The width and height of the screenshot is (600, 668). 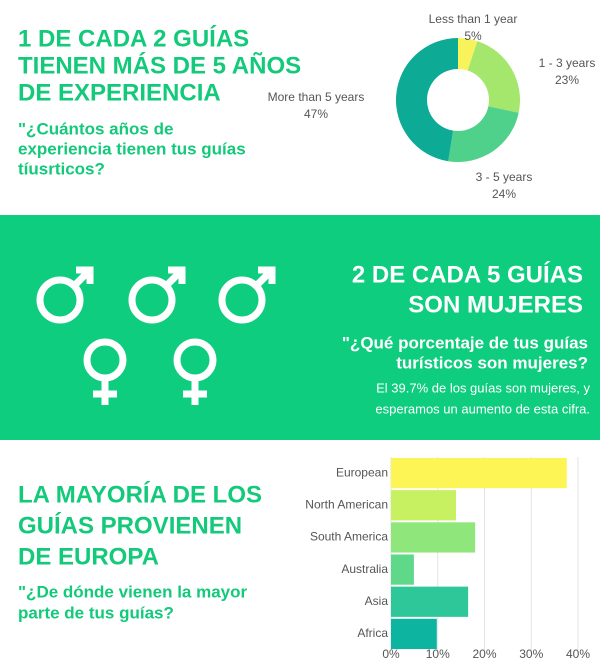 I want to click on heading-line: 1 DE CADA 2 GUÍAS, so click(x=133, y=38).